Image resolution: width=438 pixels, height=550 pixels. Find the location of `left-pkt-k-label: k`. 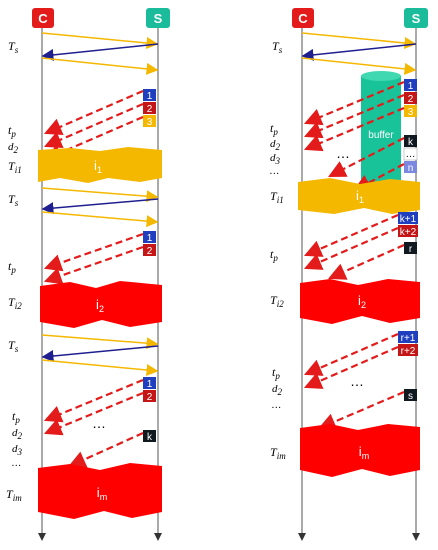

left-pkt-k-label: k is located at coordinates (150, 437).